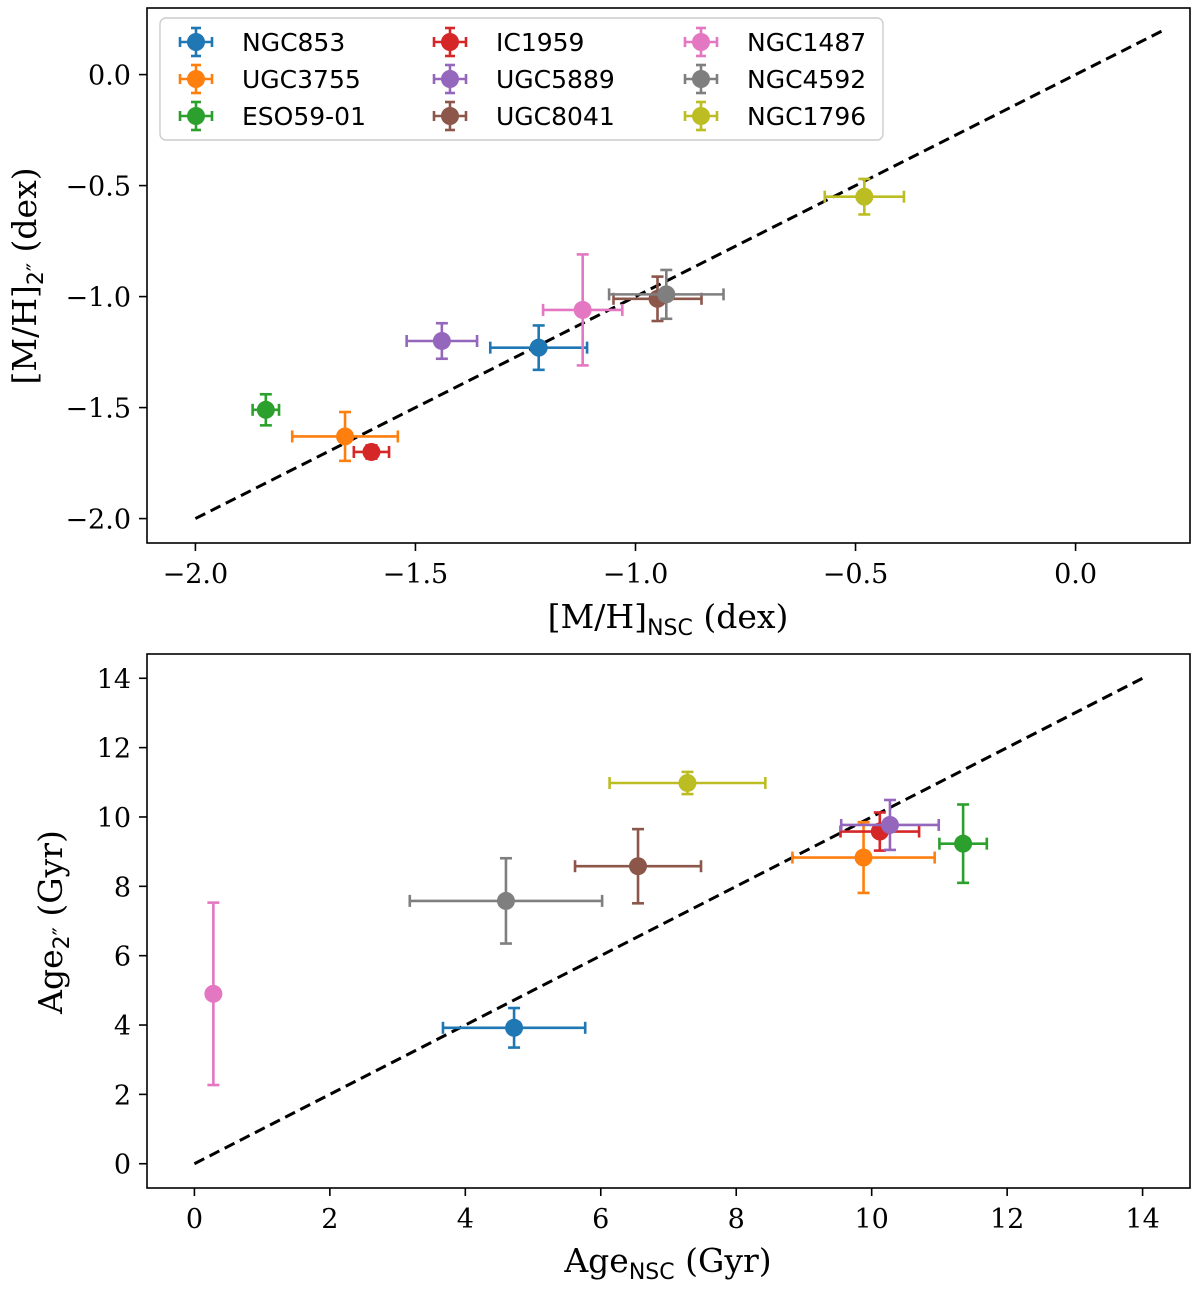 The width and height of the screenshot is (1200, 1292). I want to click on age-y-tick-label: 14, so click(114, 679).